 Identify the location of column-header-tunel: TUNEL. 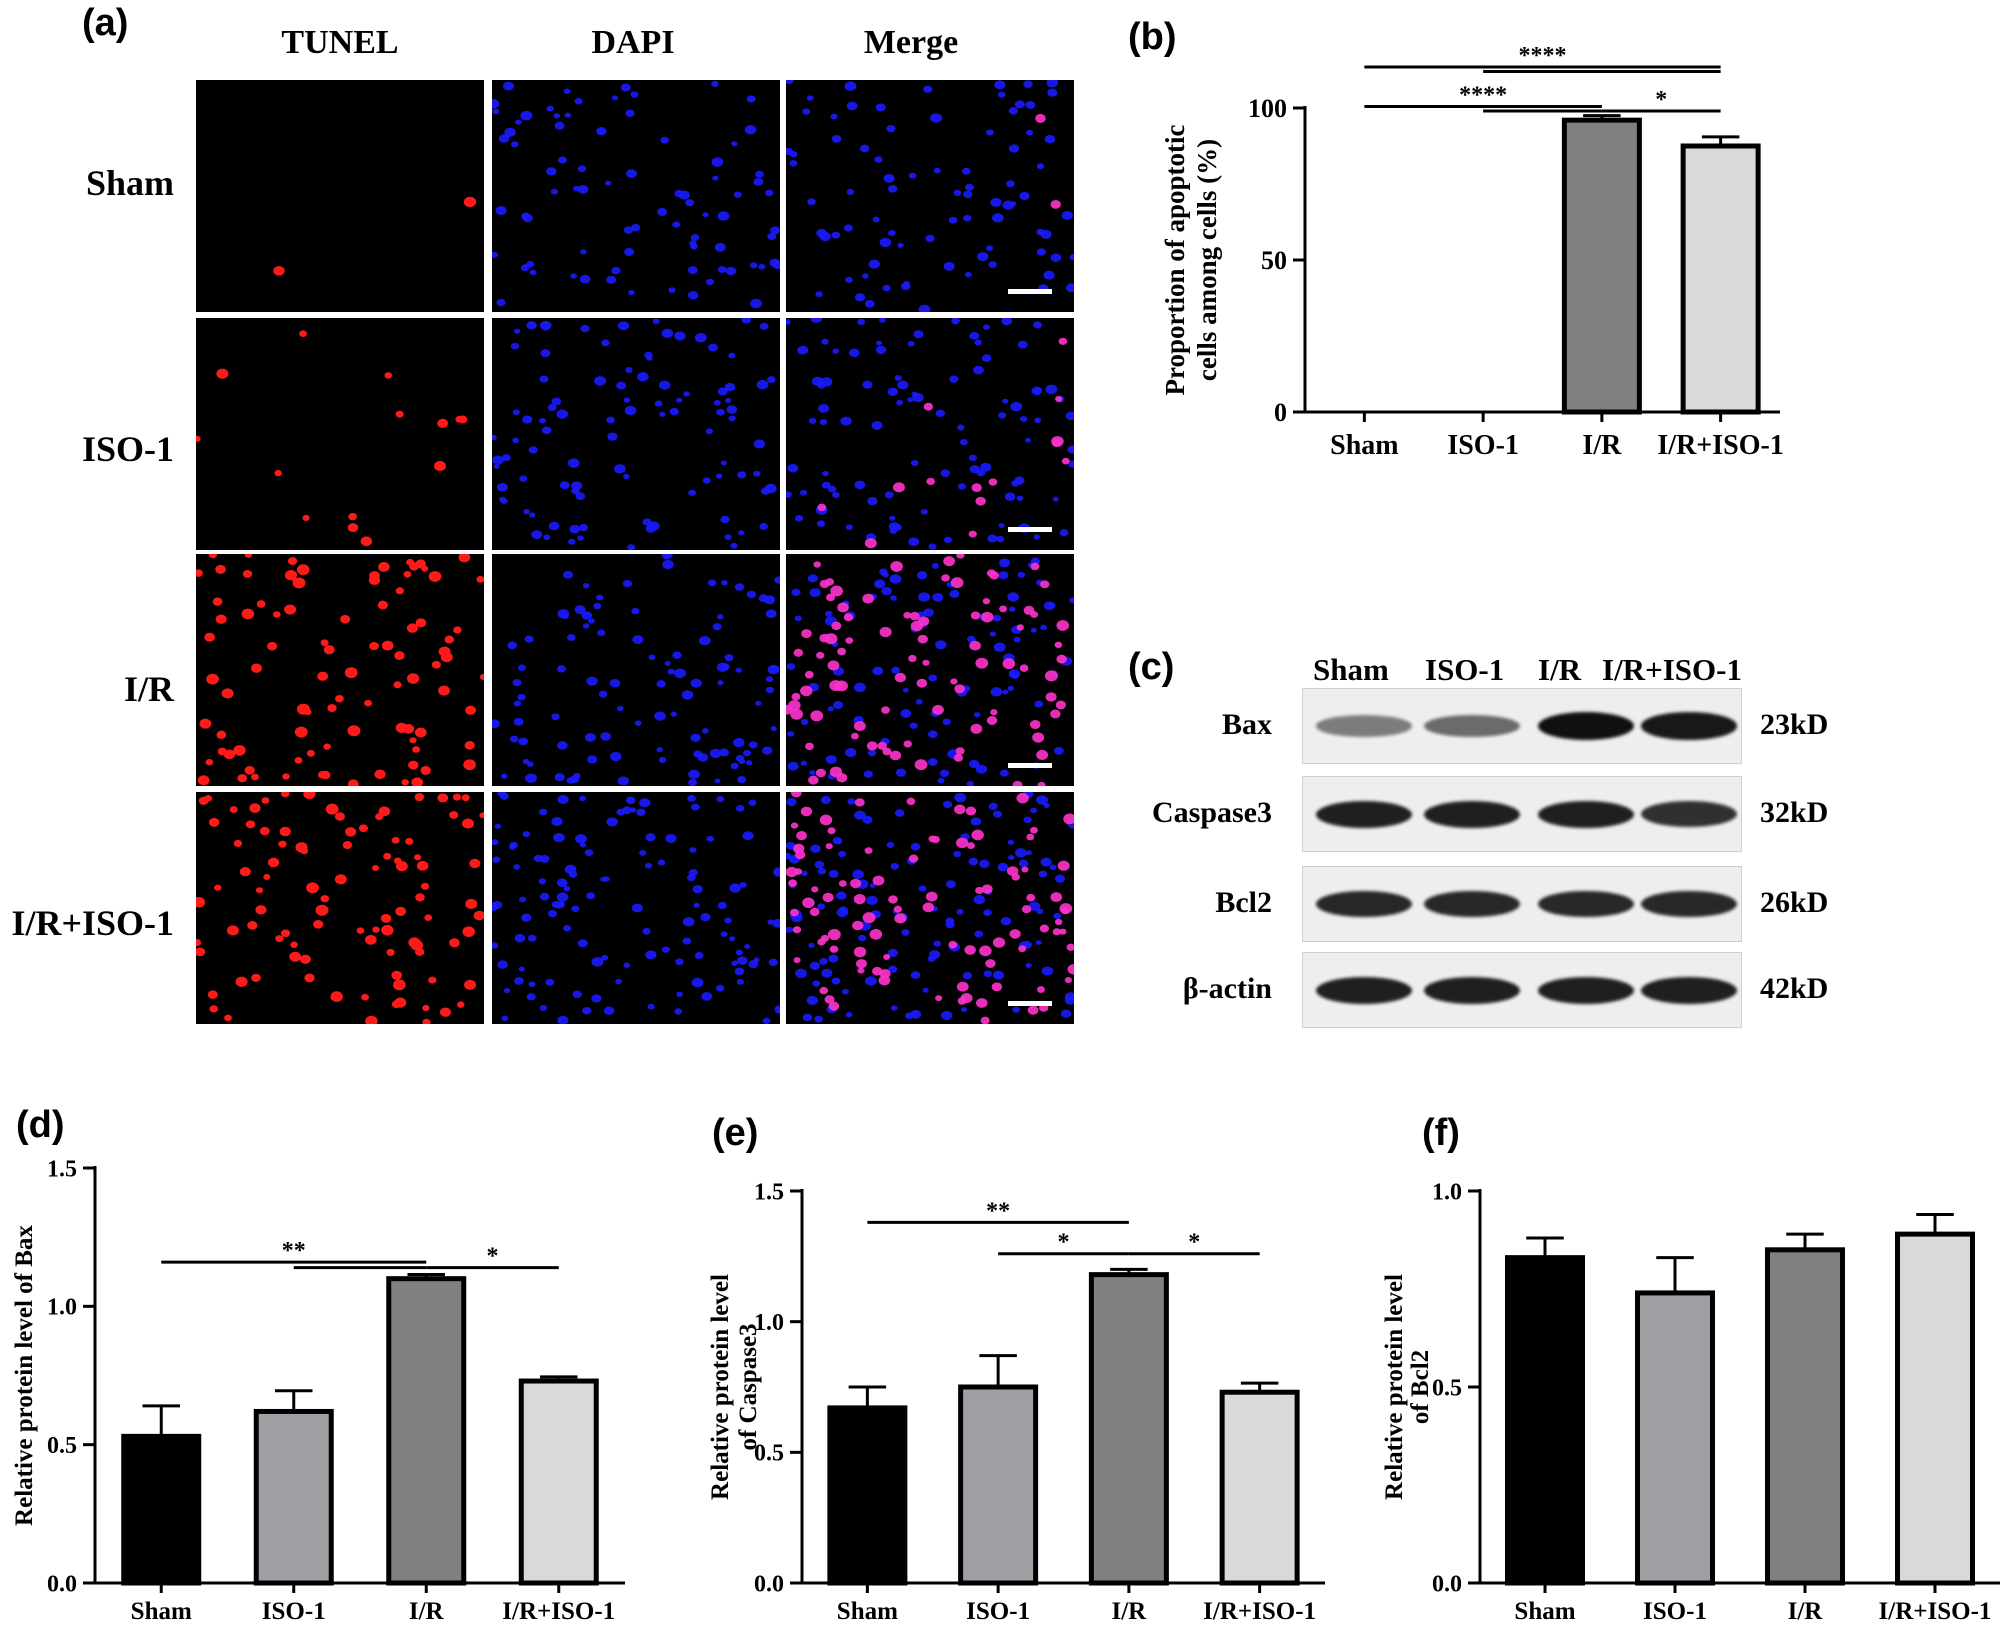
(340, 42).